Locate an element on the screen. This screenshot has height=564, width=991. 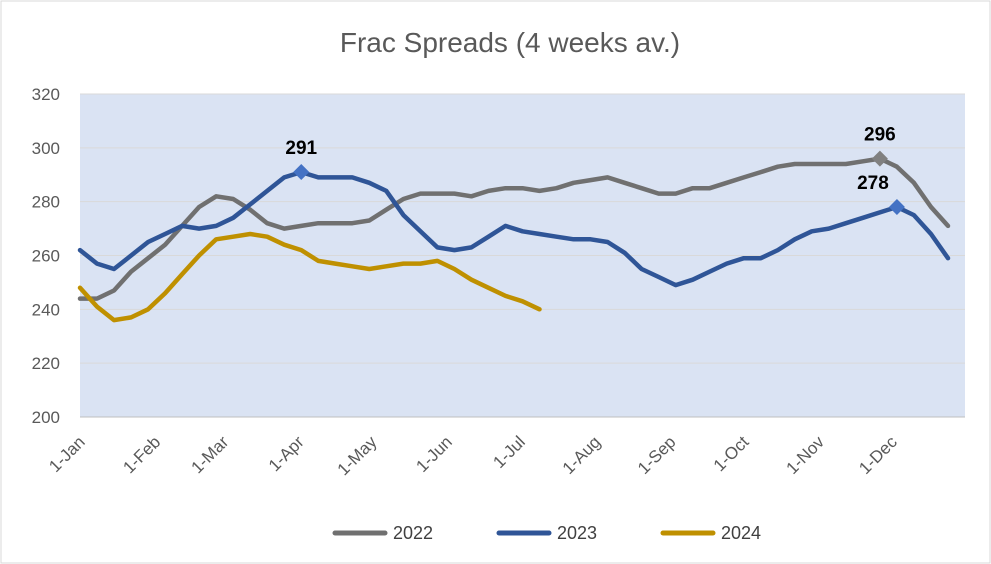
y-tick-label: 260 is located at coordinates (46, 256).